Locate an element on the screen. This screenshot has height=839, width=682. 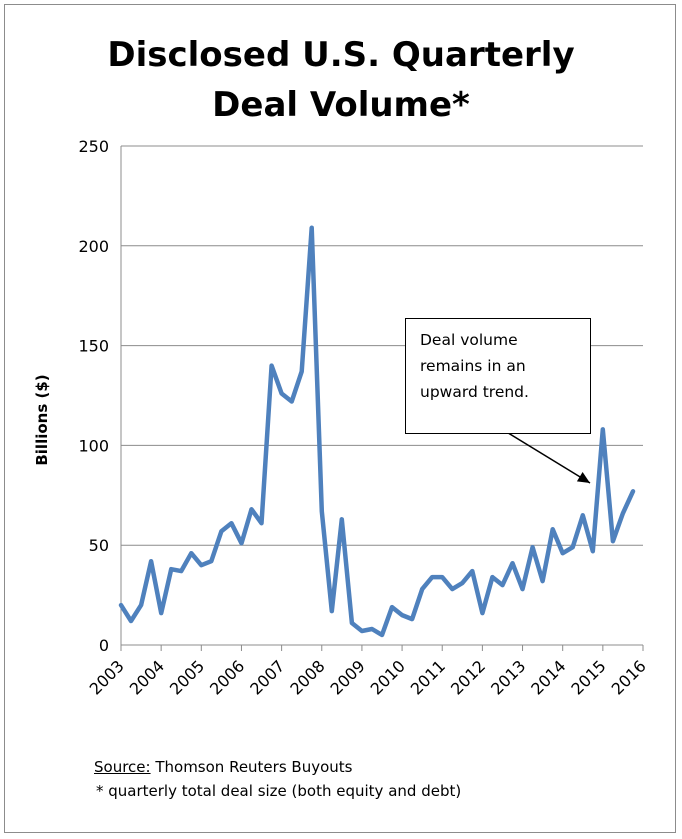
y-tick-label: 250 is located at coordinates (93, 146).